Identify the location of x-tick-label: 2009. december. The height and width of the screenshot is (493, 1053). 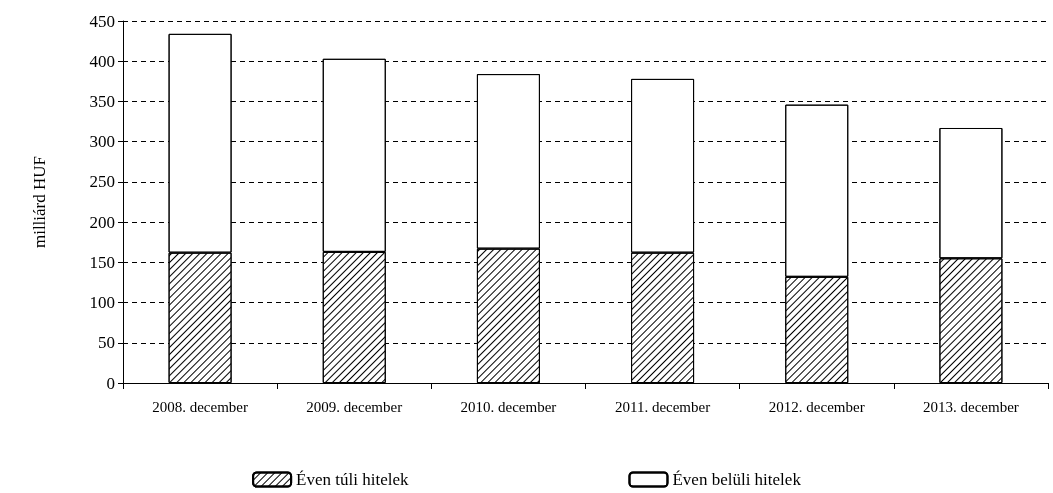
(354, 406).